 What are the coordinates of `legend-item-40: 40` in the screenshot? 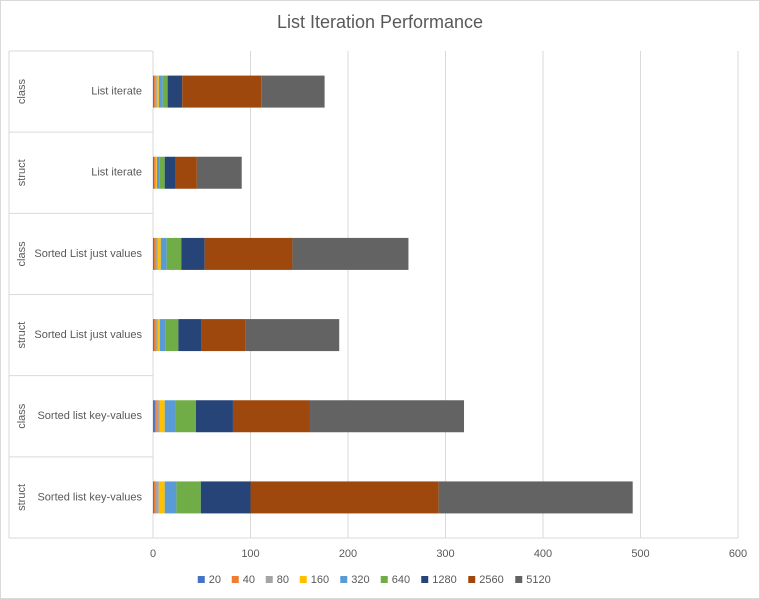 It's located at (249, 580).